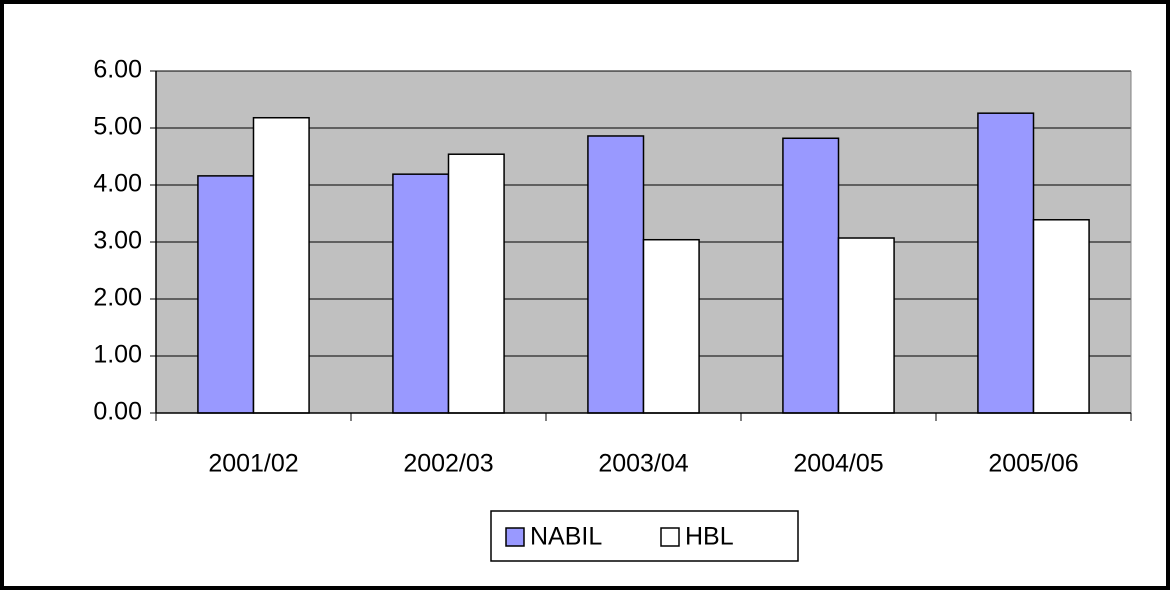  I want to click on y-tick-label: 1.00, so click(117, 355).